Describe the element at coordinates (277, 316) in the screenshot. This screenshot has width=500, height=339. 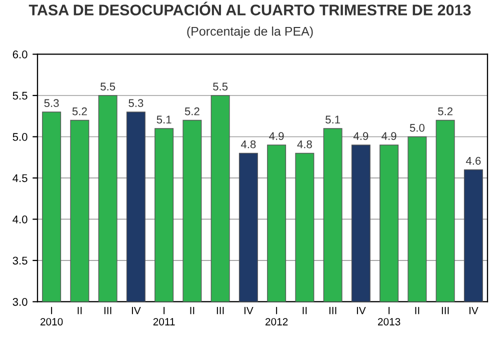
I see `x-tick-label: I 2012` at that location.